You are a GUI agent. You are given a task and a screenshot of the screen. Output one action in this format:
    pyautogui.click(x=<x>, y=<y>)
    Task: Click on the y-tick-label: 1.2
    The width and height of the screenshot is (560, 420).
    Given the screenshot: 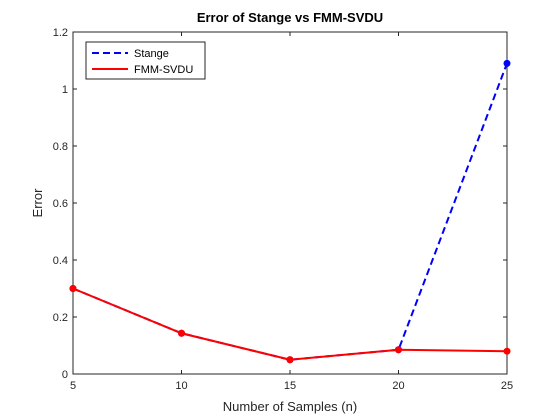 What is the action you would take?
    pyautogui.click(x=60, y=33)
    